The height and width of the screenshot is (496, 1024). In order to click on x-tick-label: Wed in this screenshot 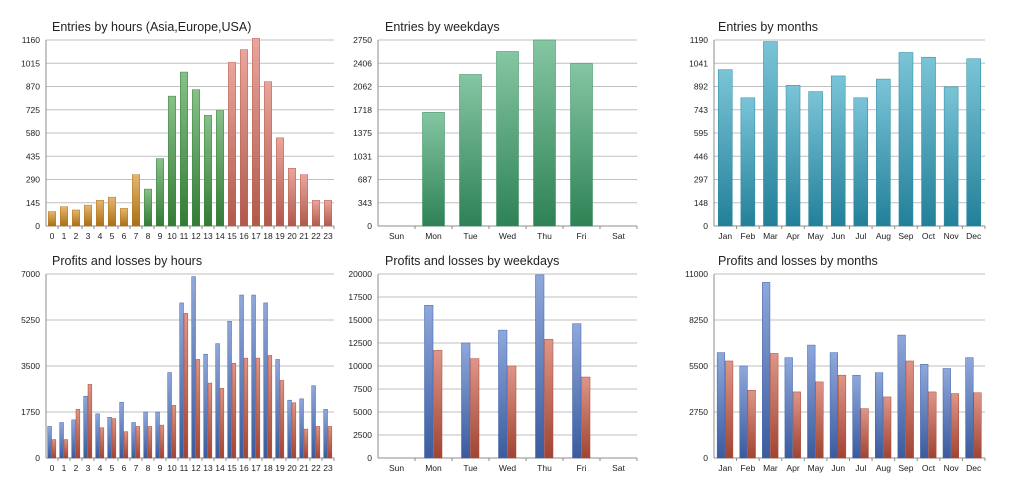, I will do `click(508, 468)`.